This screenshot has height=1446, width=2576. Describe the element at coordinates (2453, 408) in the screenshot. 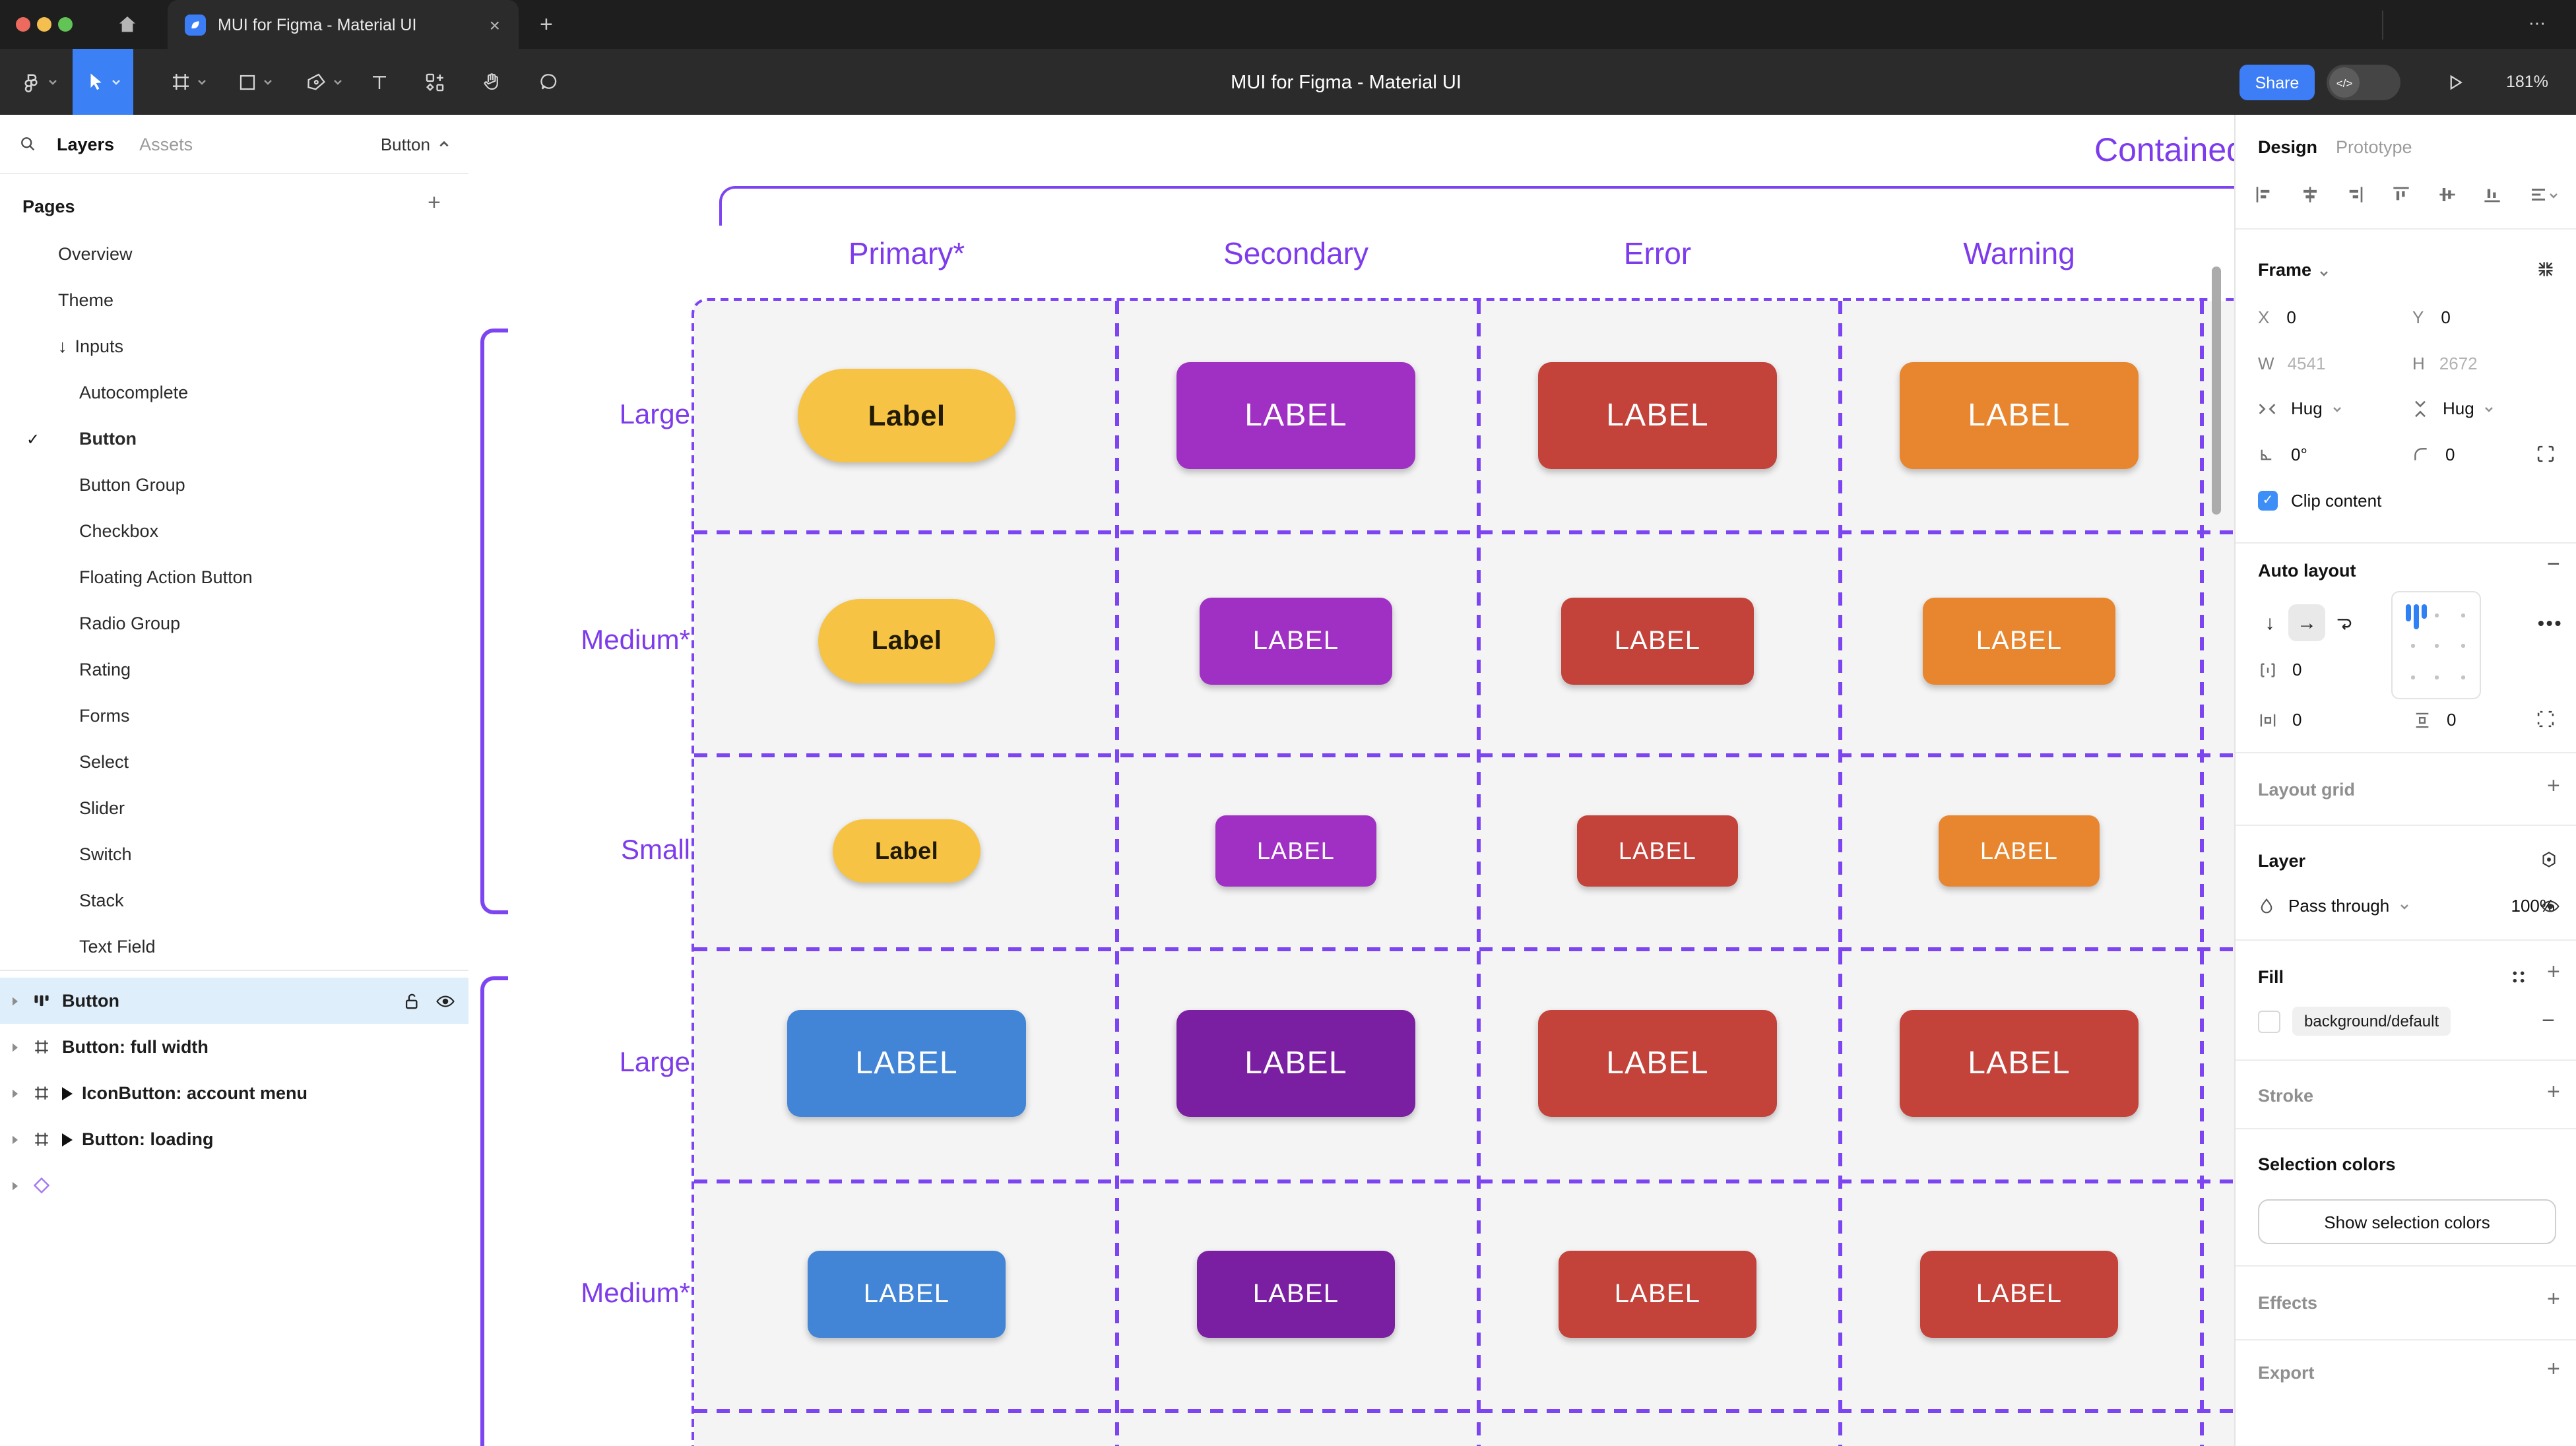

I see `hug-height-dropdown: Hug` at that location.